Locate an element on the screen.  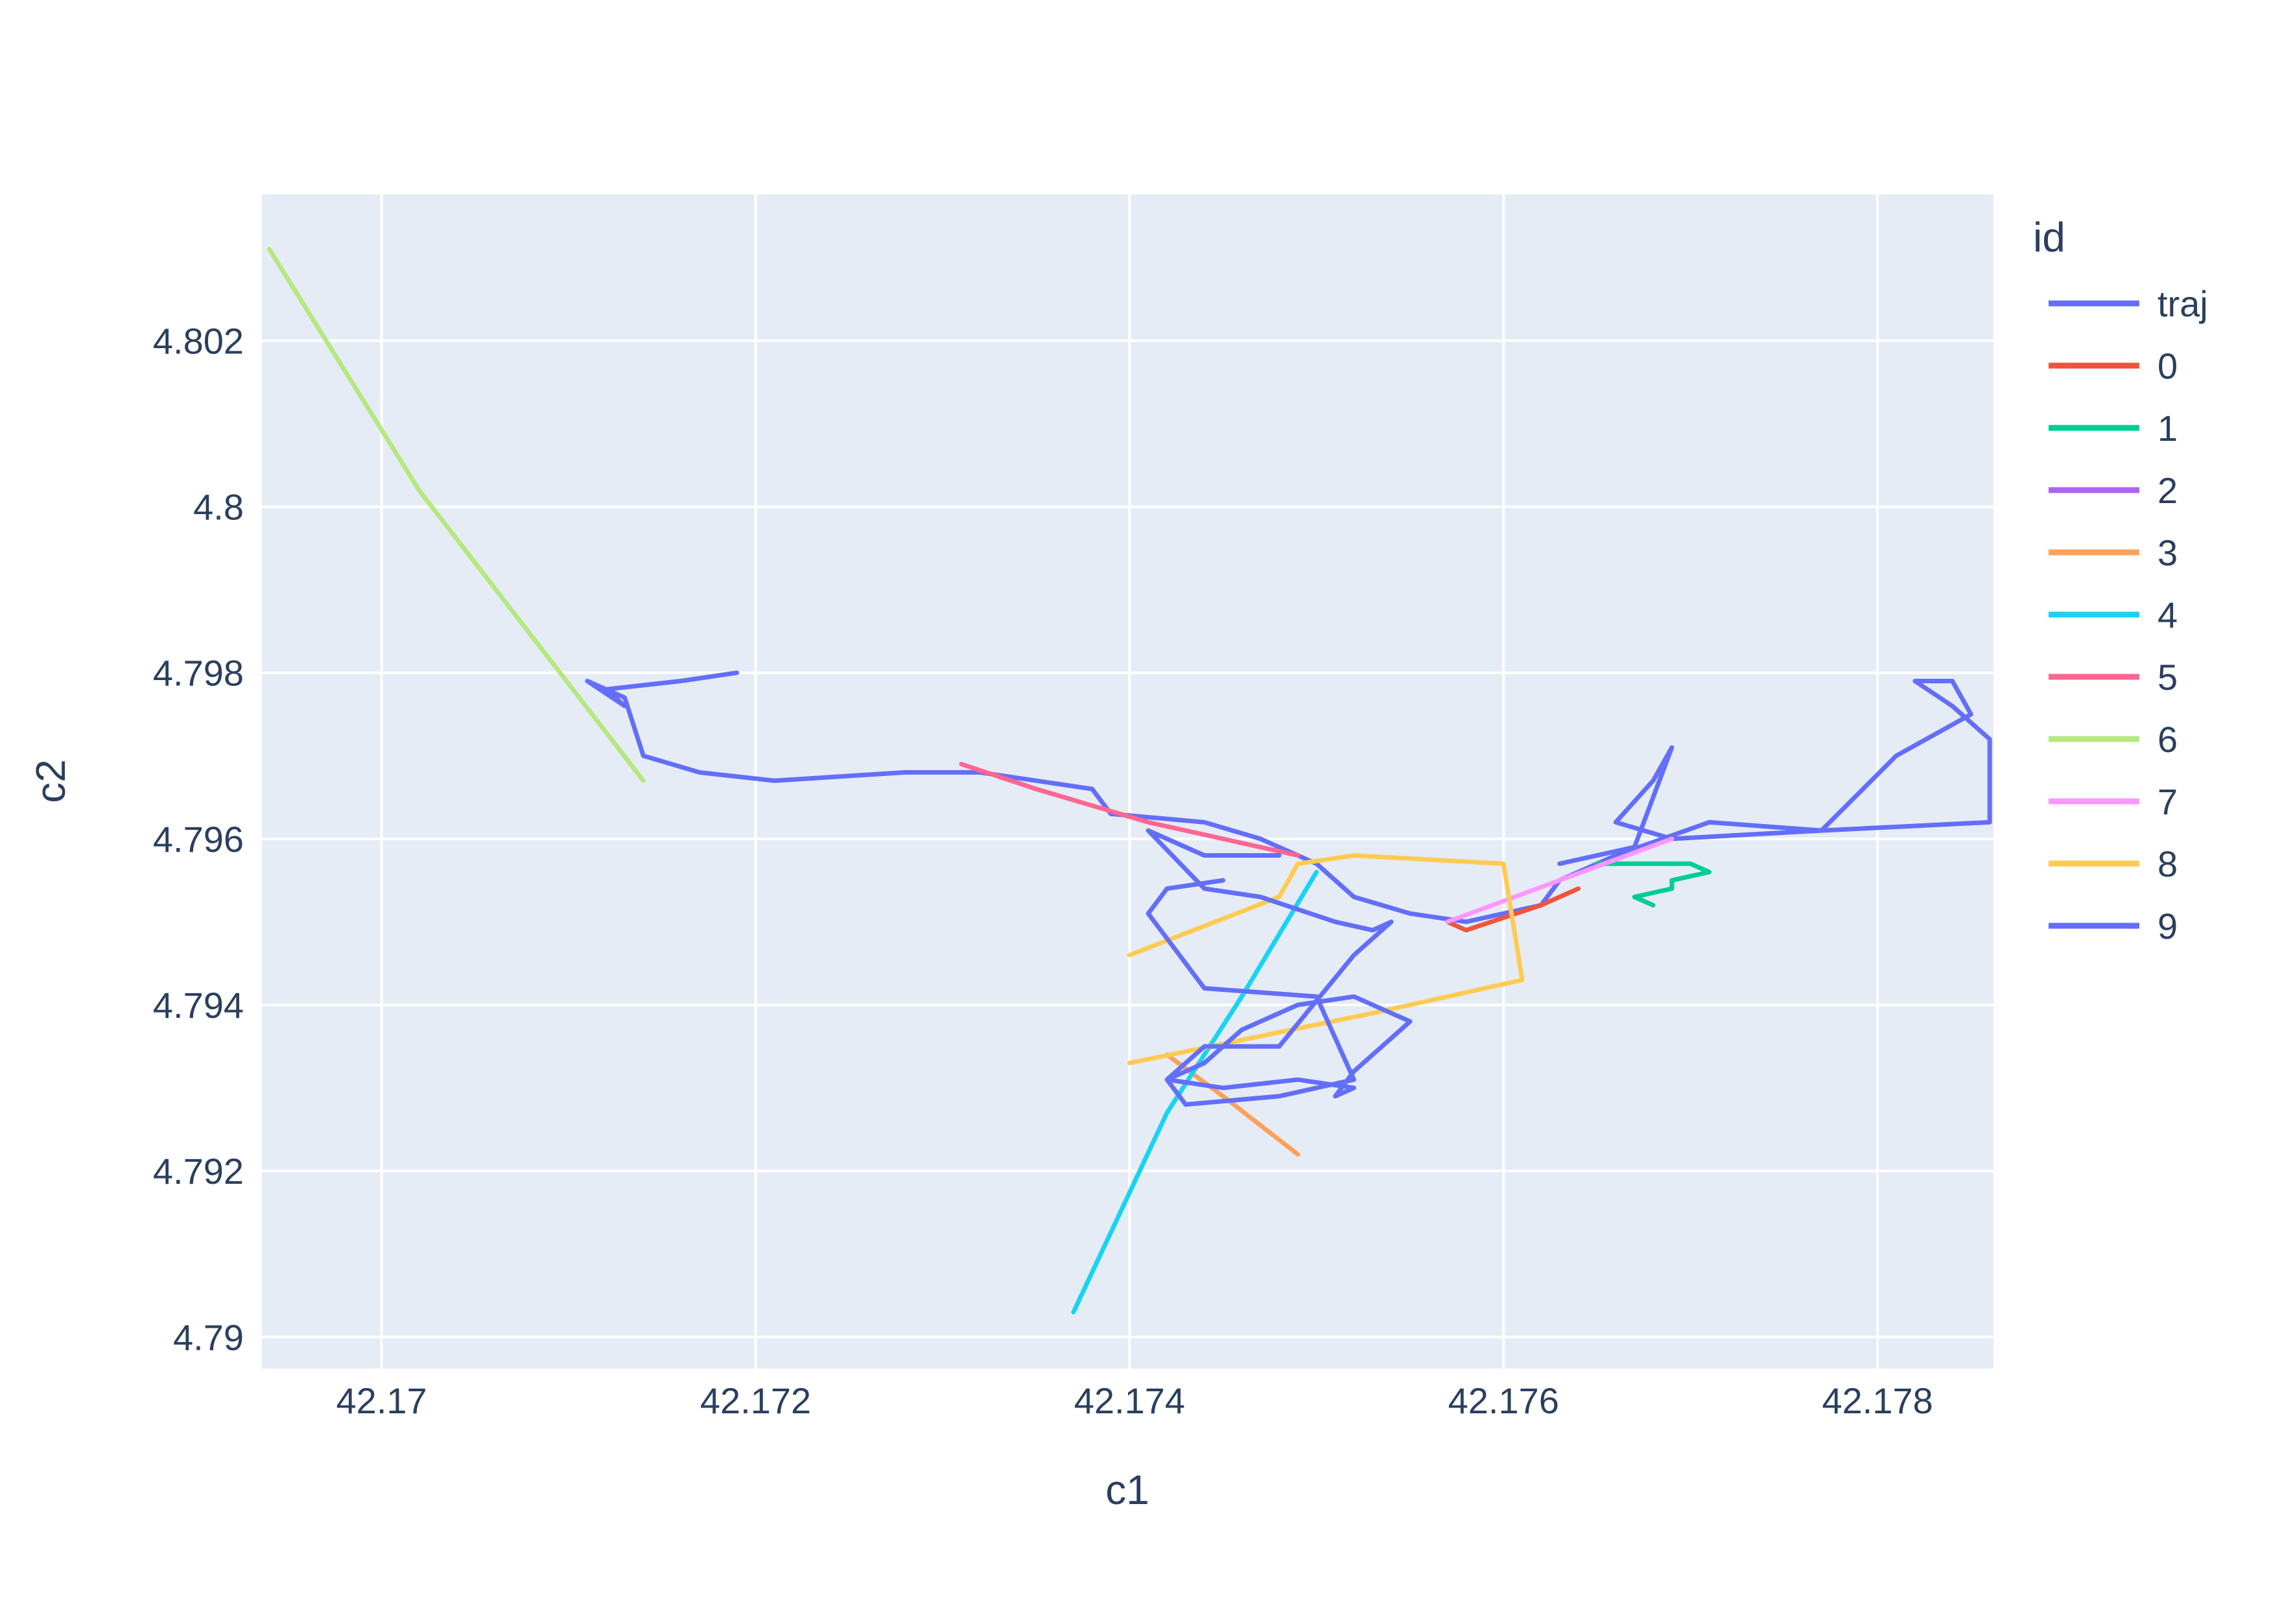
y-tick-label: 4.802 is located at coordinates (198, 340).